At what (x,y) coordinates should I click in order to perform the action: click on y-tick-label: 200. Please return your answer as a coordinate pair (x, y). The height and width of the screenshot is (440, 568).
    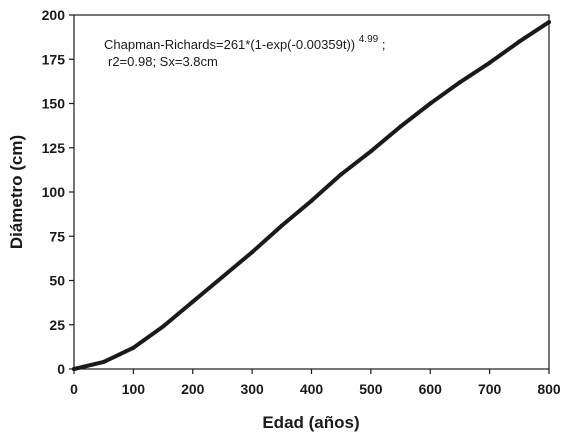
    Looking at the image, I should click on (54, 15).